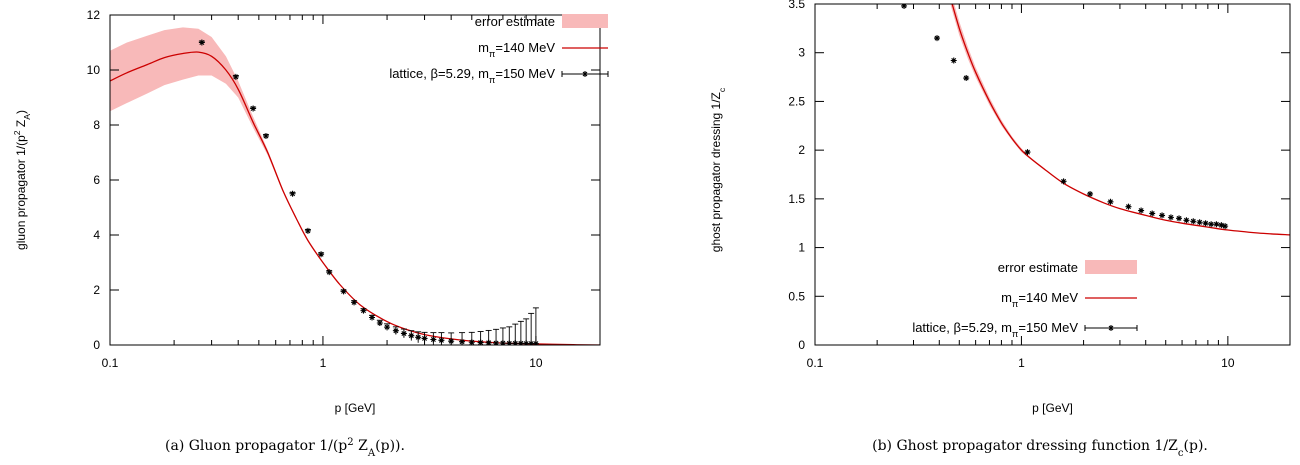 The width and height of the screenshot is (1300, 465). I want to click on y-tick-label: 1.5, so click(796, 199).